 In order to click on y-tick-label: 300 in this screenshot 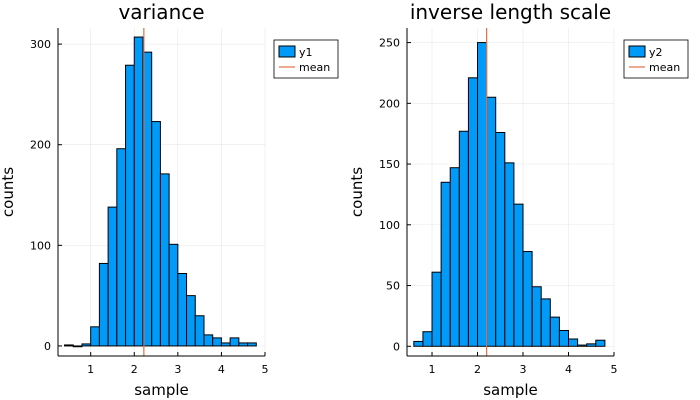, I will do `click(40, 44)`.